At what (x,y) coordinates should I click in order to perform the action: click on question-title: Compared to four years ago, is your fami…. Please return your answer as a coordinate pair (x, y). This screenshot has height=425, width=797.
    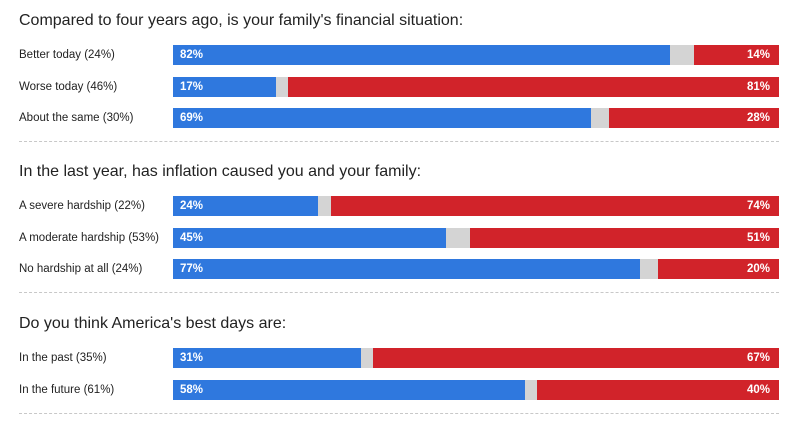
    Looking at the image, I should click on (241, 20).